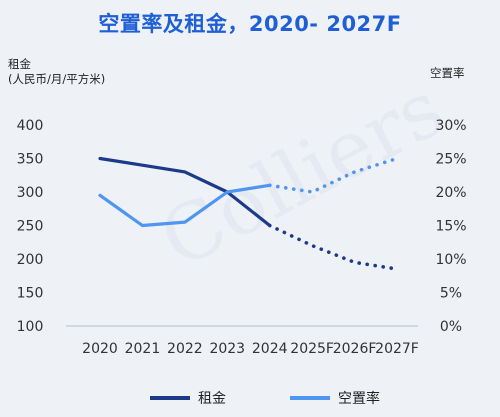  I want to click on series-line-rent-forecast, so click(333, 247).